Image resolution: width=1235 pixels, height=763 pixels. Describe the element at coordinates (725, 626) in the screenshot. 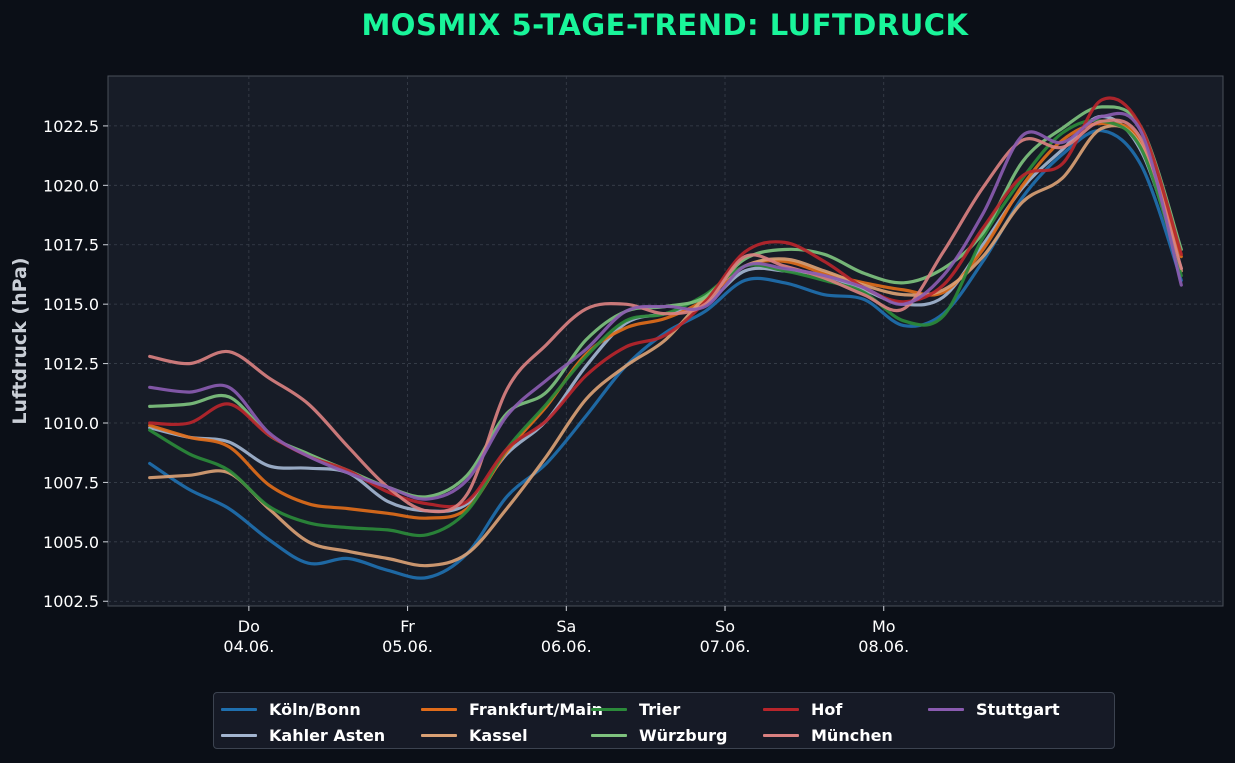

I see `x-tick-label-day: So` at that location.